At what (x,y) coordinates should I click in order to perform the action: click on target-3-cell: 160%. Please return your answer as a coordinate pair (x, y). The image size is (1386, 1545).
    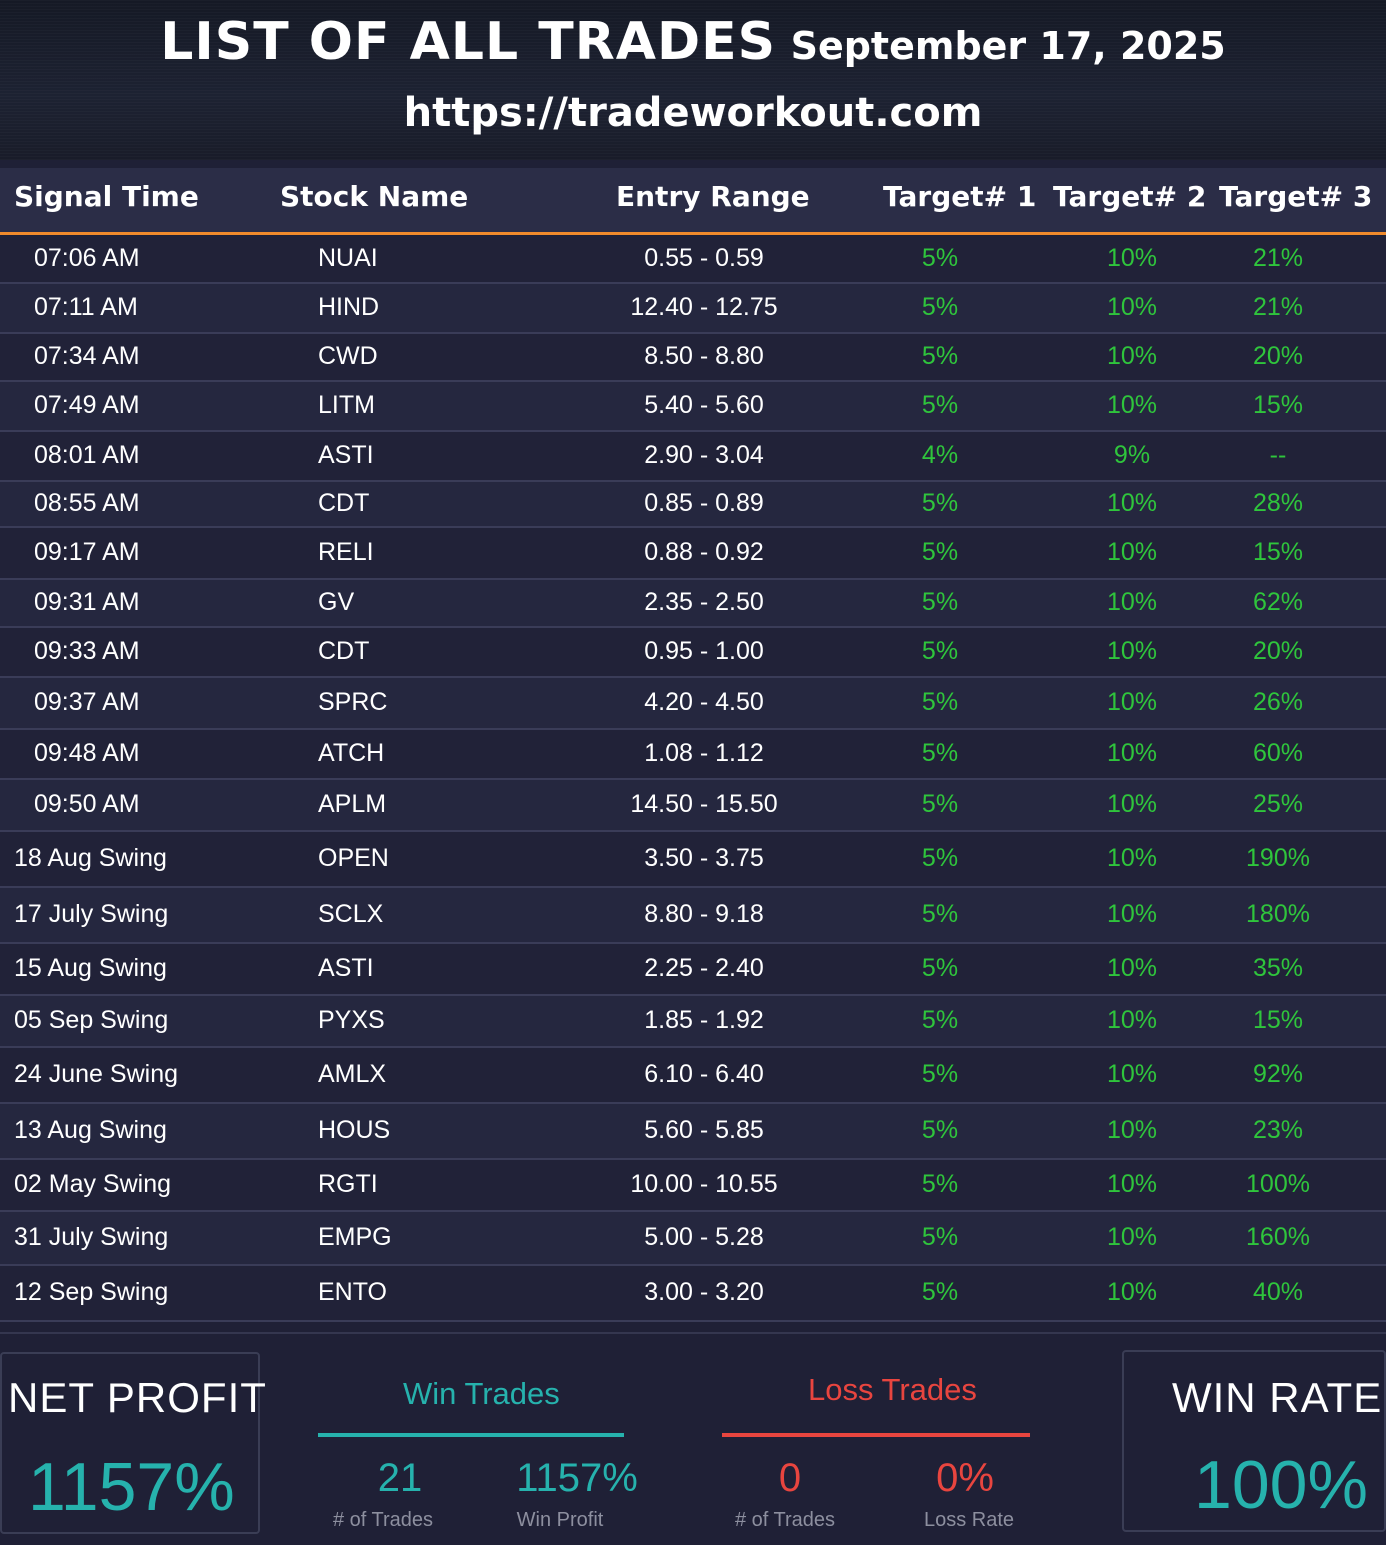
    Looking at the image, I should click on (1278, 1237).